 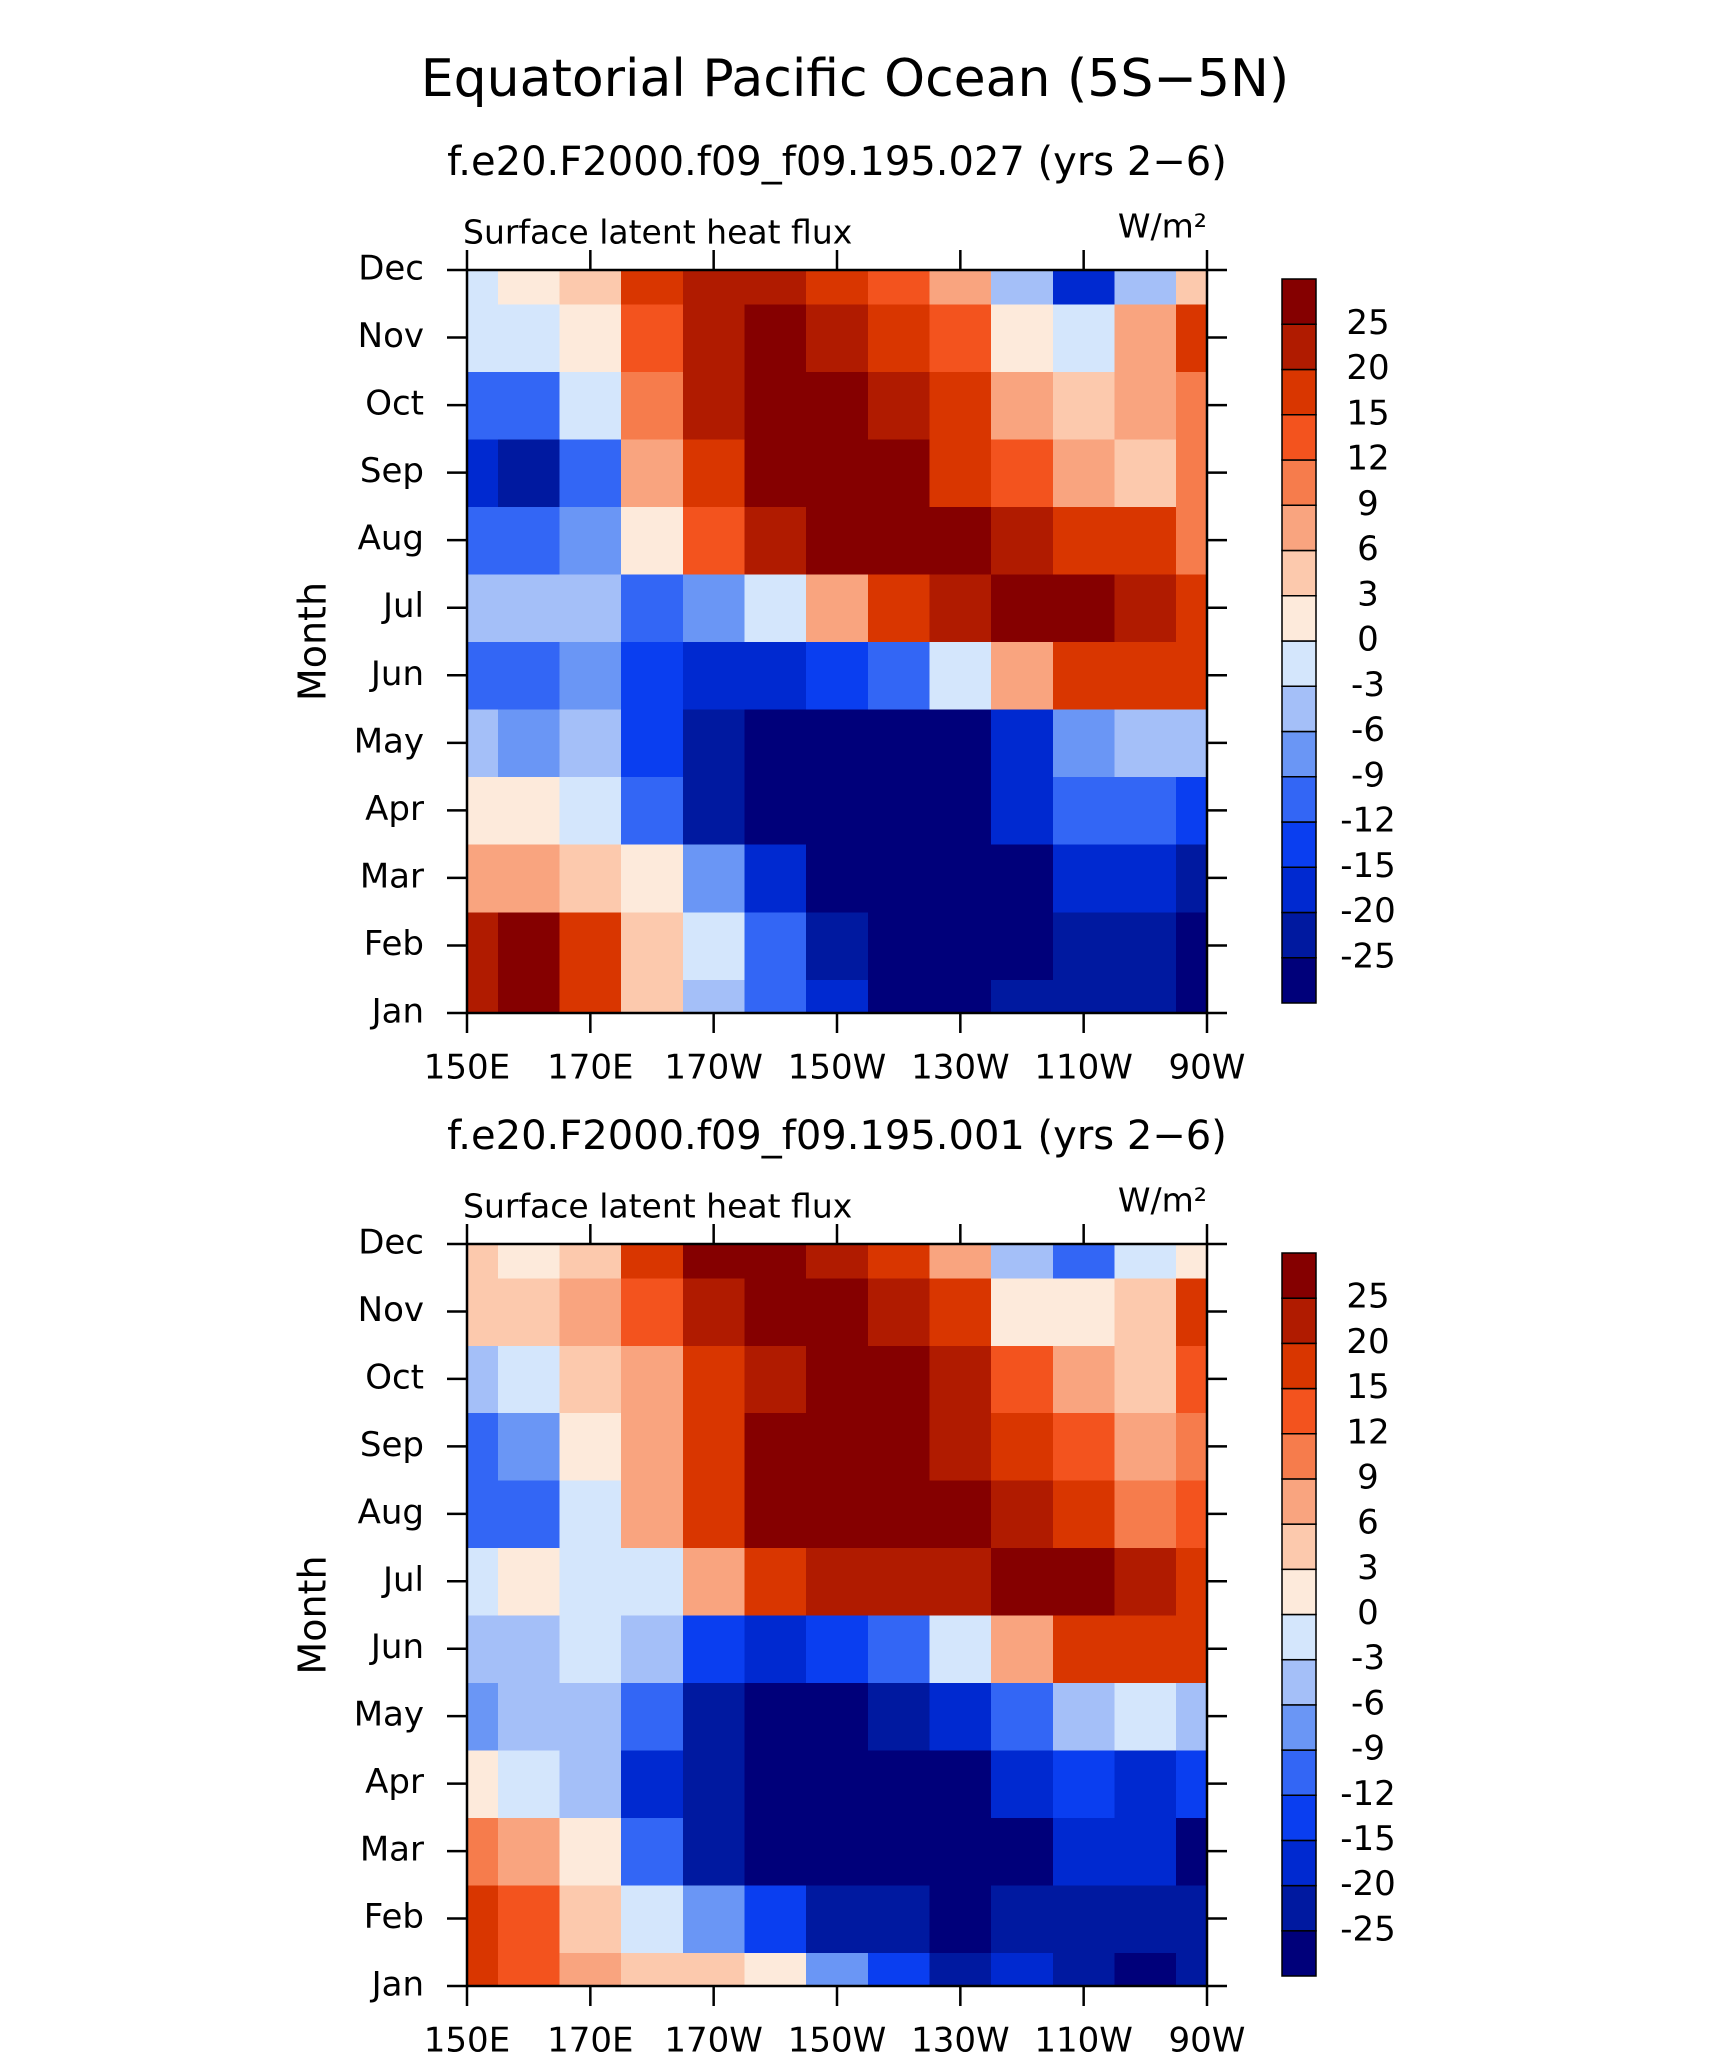 What do you see at coordinates (1207, 1068) in the screenshot?
I see `x-tick-label: 90W` at bounding box center [1207, 1068].